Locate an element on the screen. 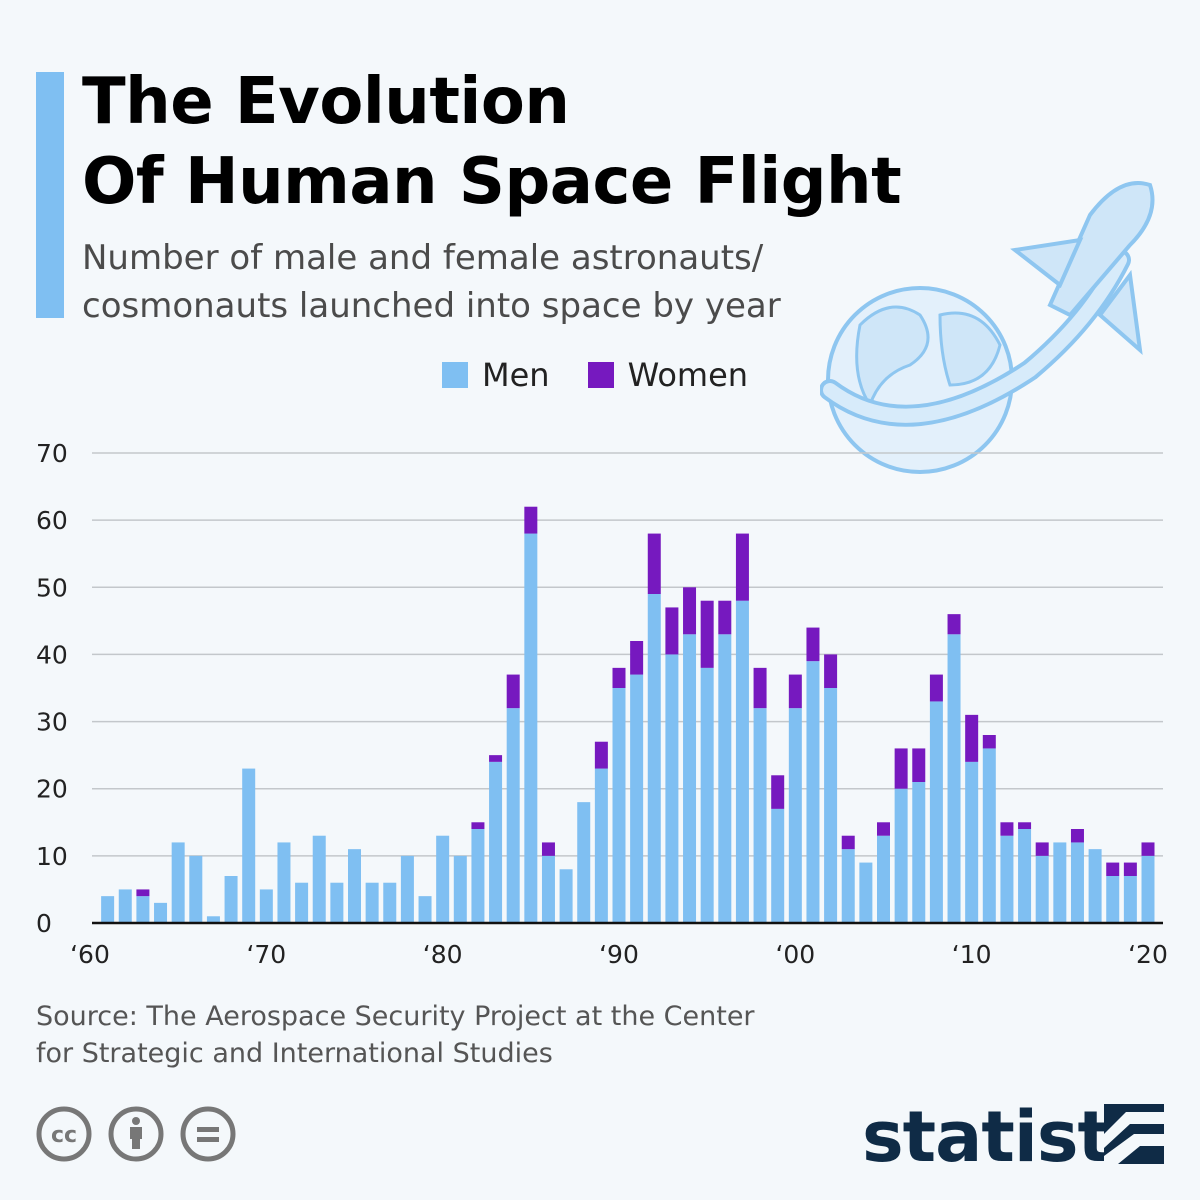  bar-women-1984 is located at coordinates (513, 691).